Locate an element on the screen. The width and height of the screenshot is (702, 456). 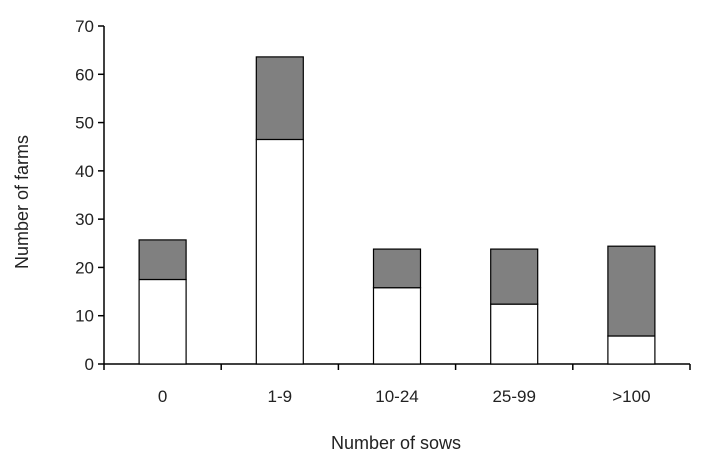
x-tick-label: 10-24 is located at coordinates (396, 396).